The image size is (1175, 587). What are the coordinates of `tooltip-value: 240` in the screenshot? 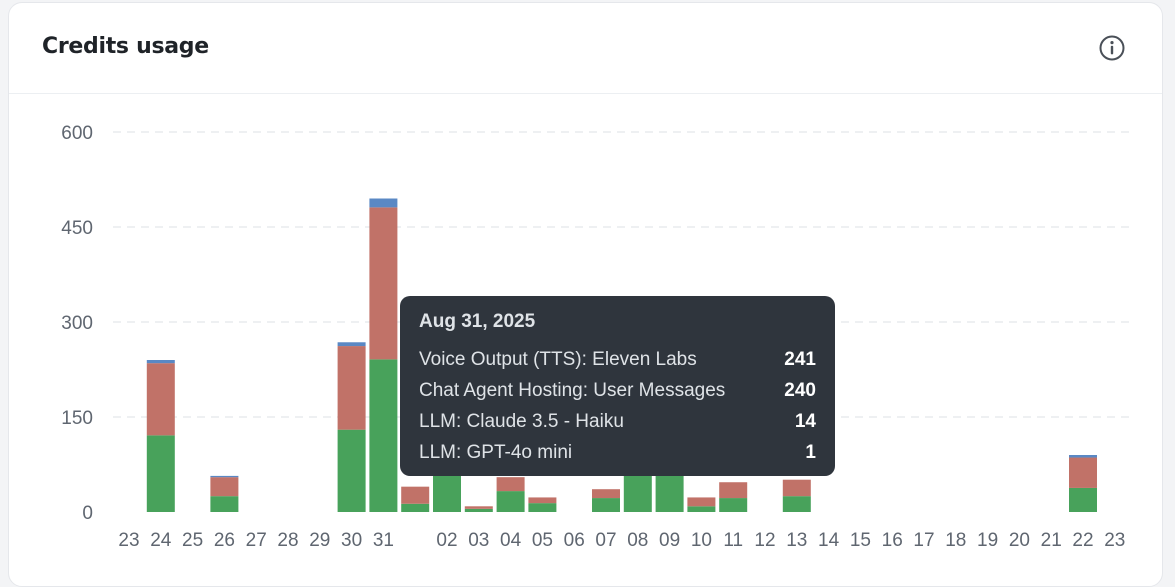 It's located at (800, 390).